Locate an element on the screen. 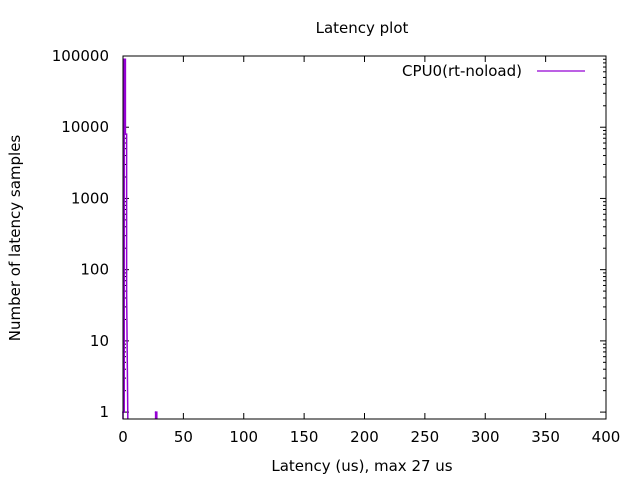 The image size is (640, 484). y-axis-label: Number of latency samples is located at coordinates (15, 238).